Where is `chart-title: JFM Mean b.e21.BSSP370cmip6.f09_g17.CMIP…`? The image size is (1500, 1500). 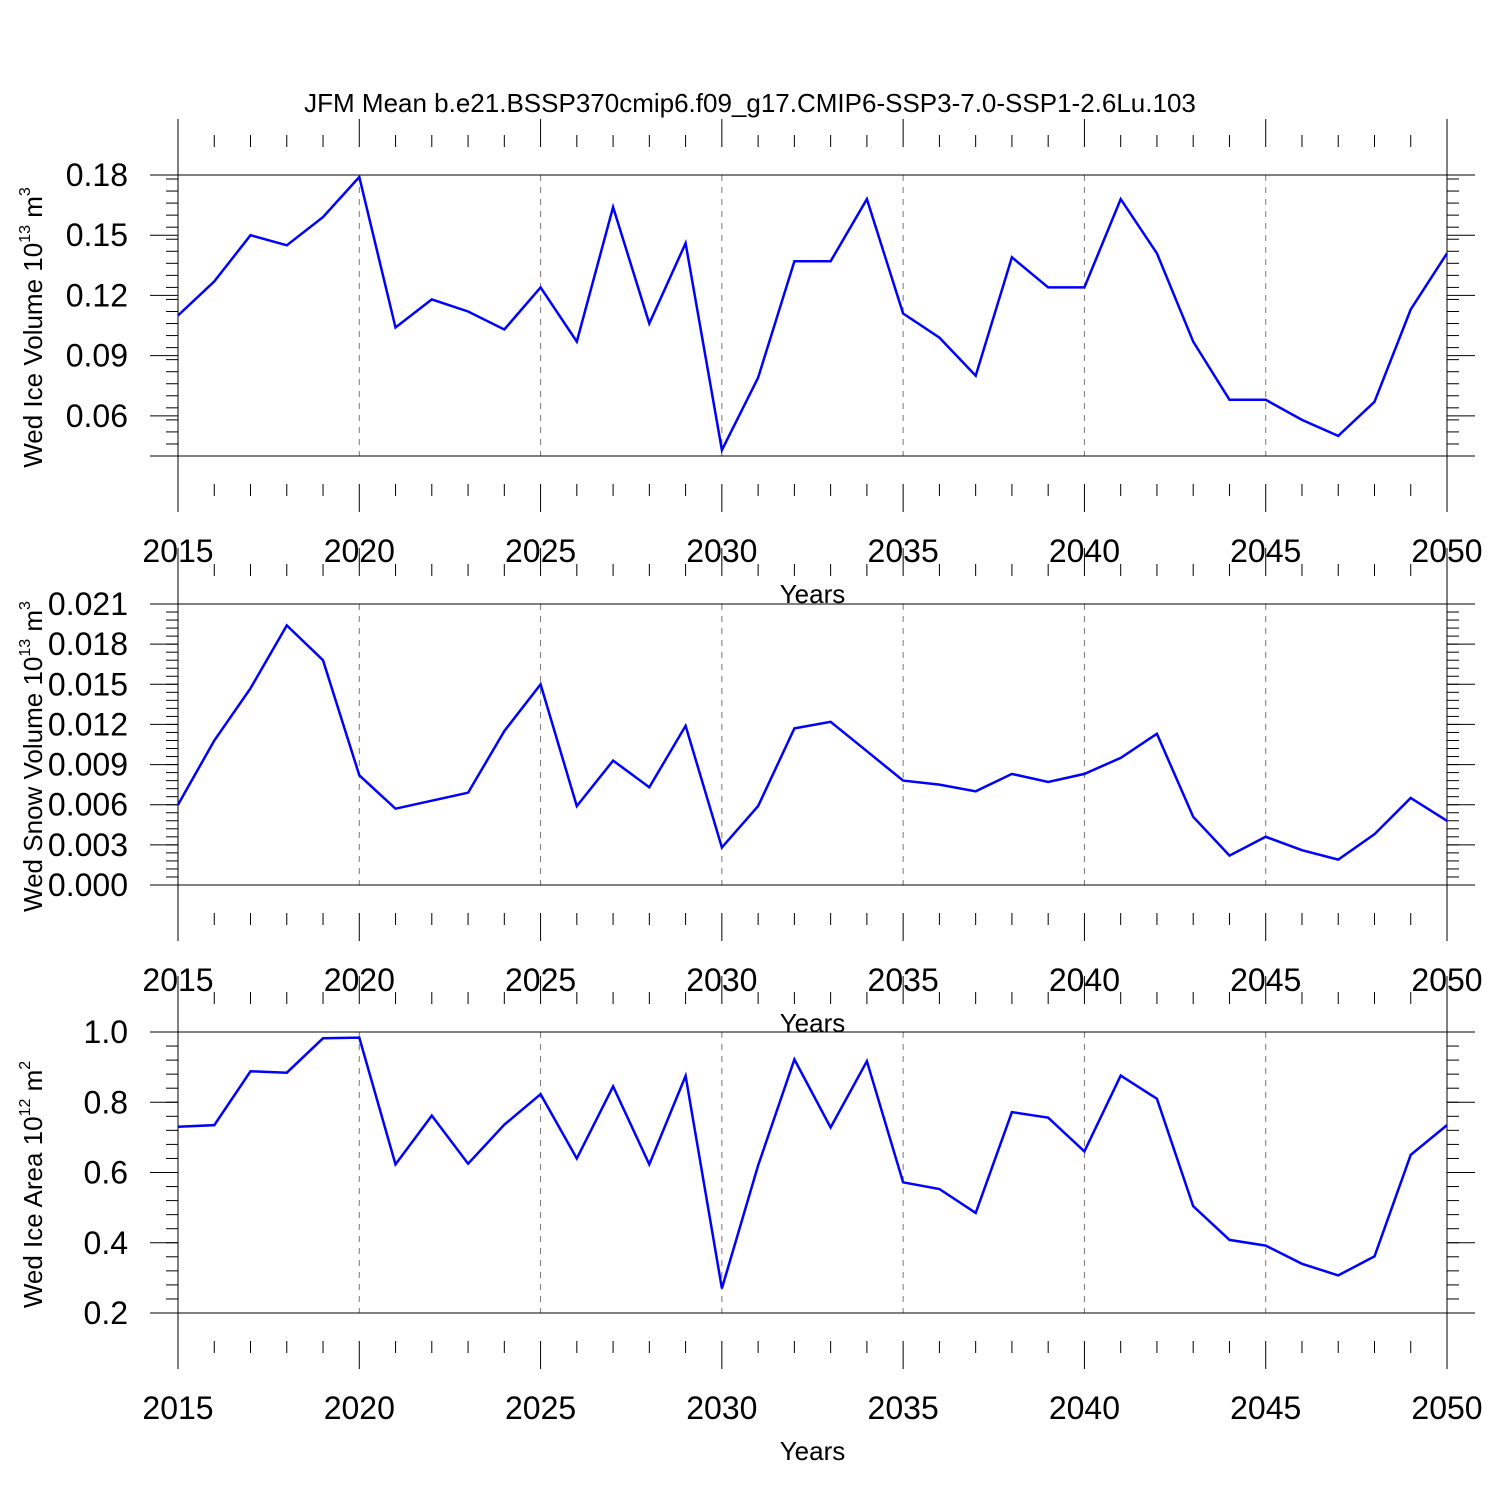 chart-title: JFM Mean b.e21.BSSP370cmip6.f09_g17.CMIP… is located at coordinates (750, 103).